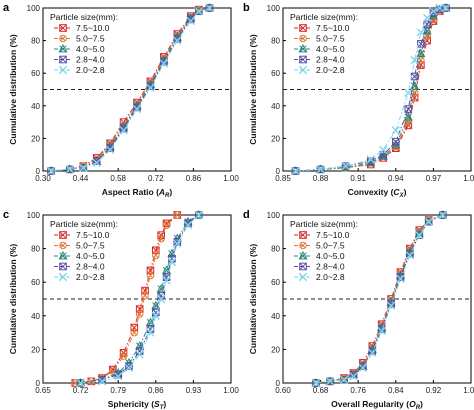  What do you see at coordinates (231, 390) in the screenshot?
I see `panel-c-xtick-label: 1.00` at bounding box center [231, 390].